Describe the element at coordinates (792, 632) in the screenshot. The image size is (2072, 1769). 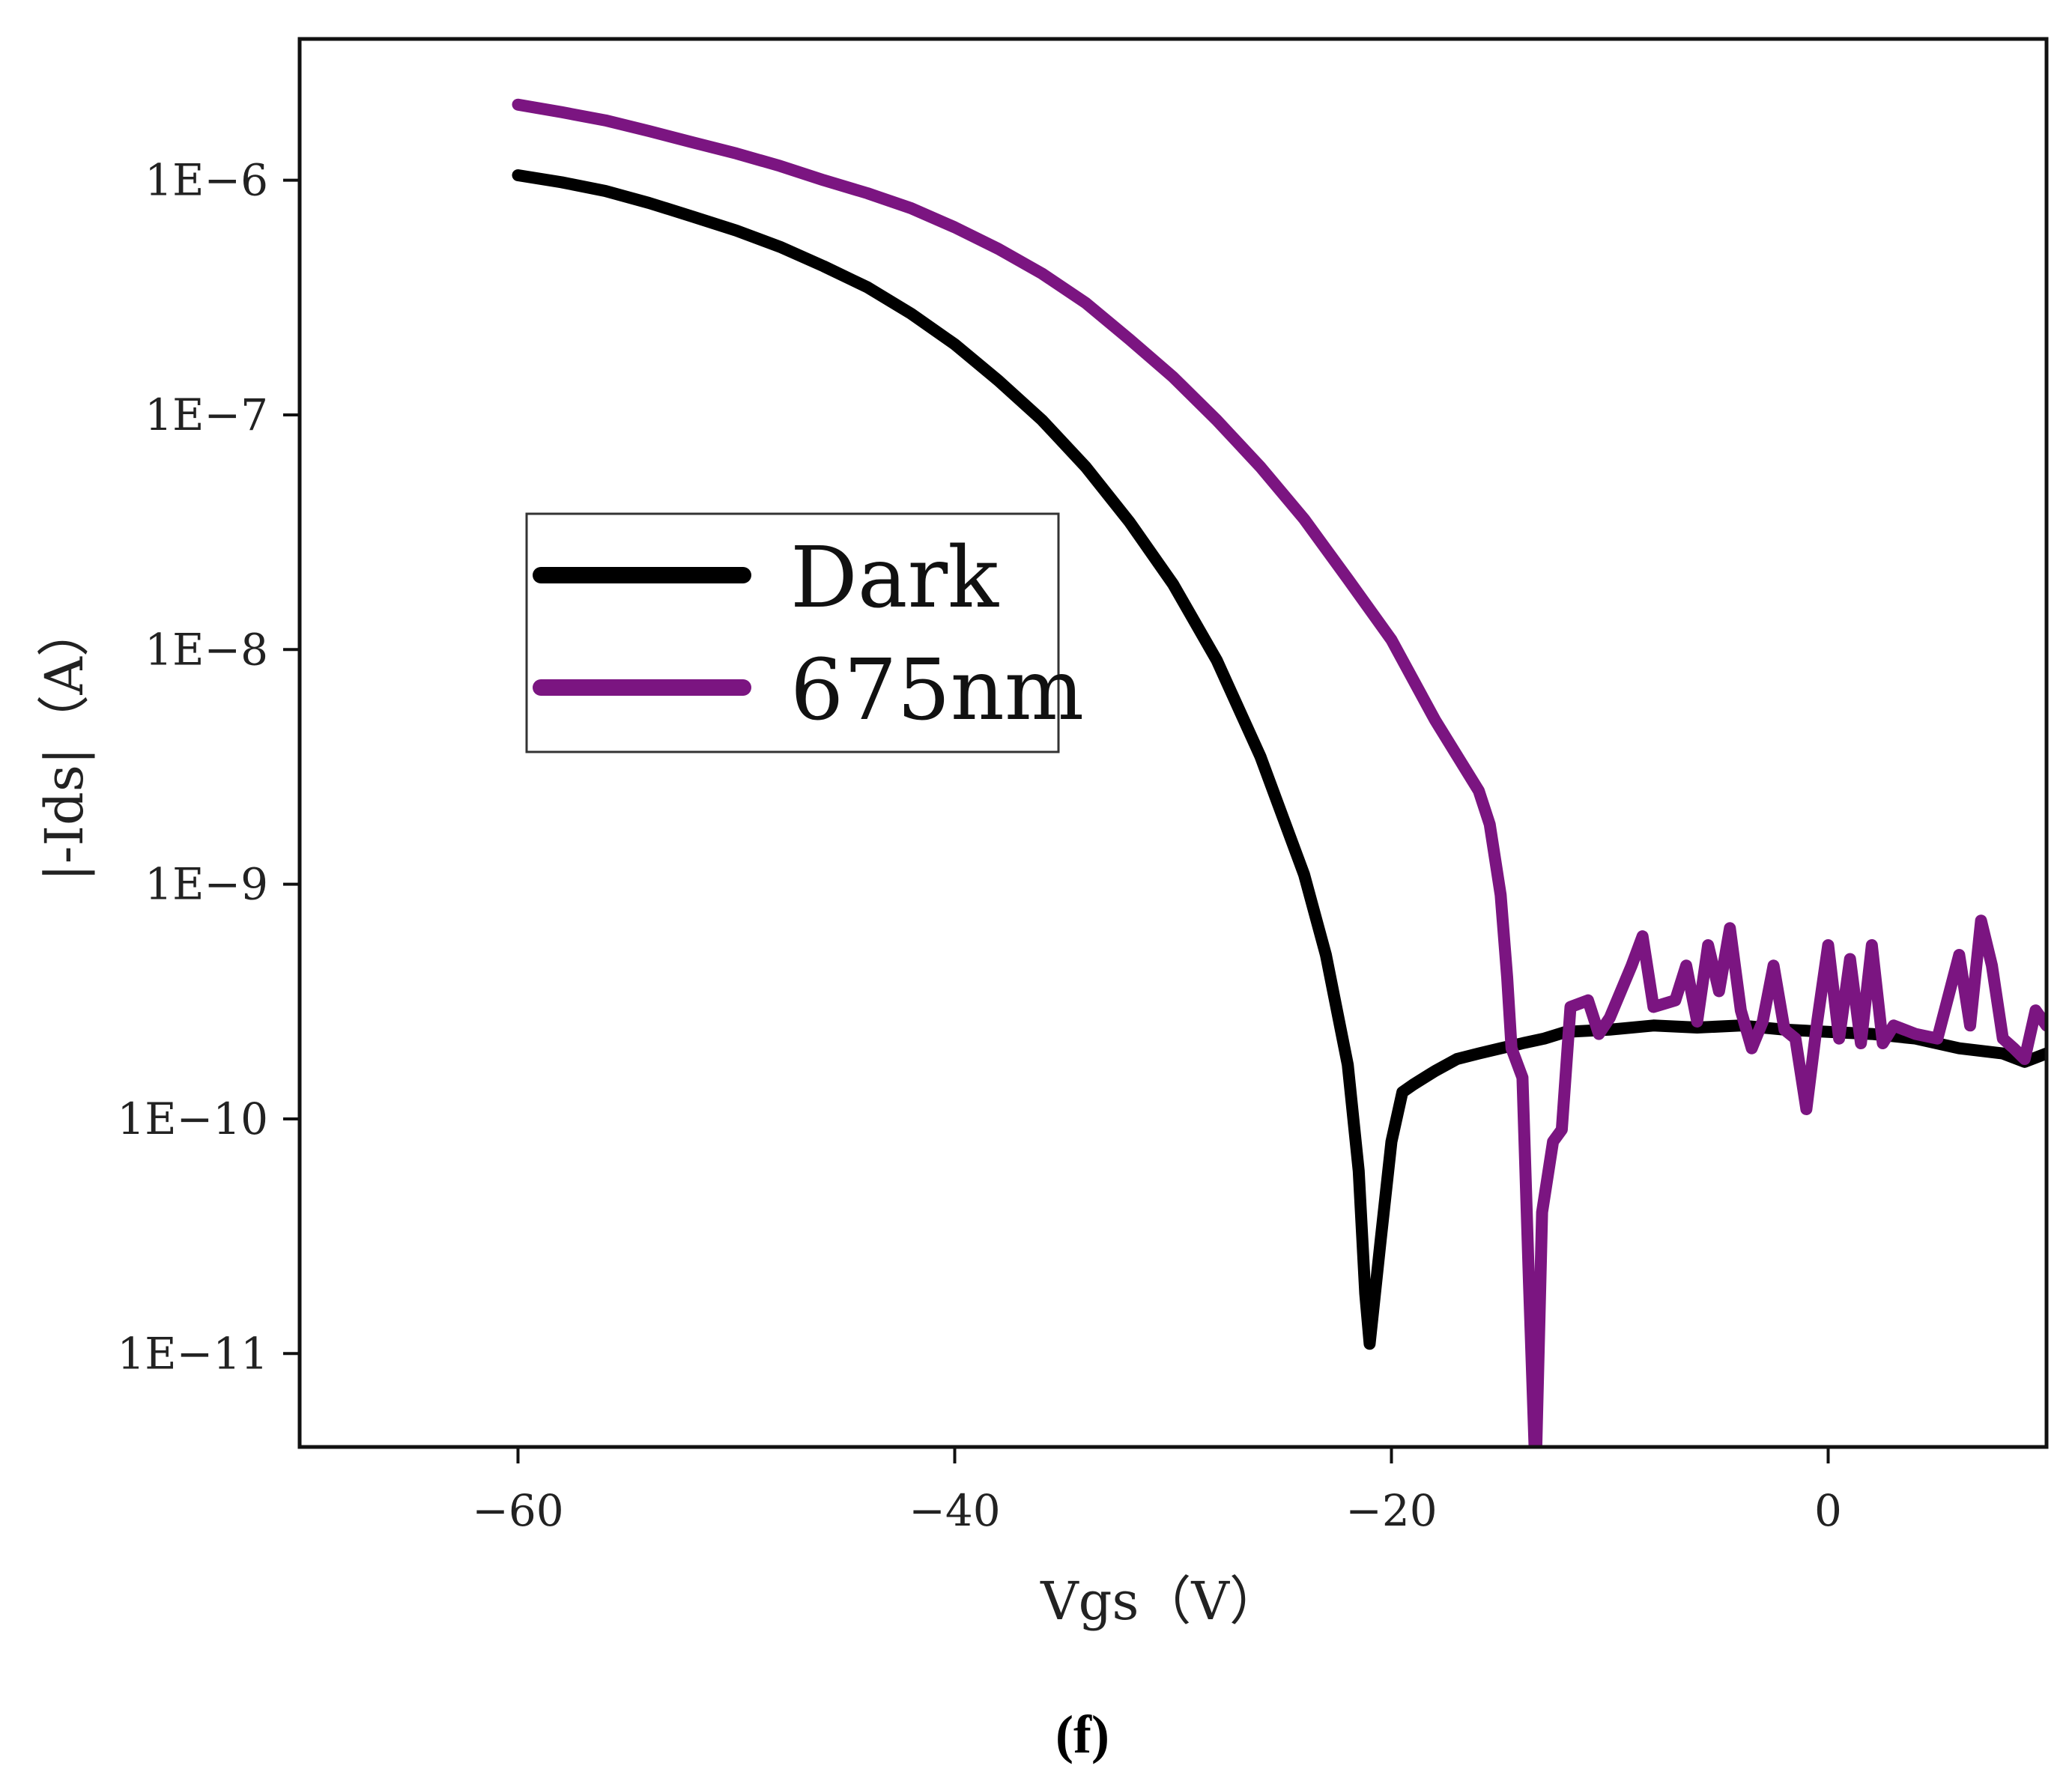
I see `legend-box` at that location.